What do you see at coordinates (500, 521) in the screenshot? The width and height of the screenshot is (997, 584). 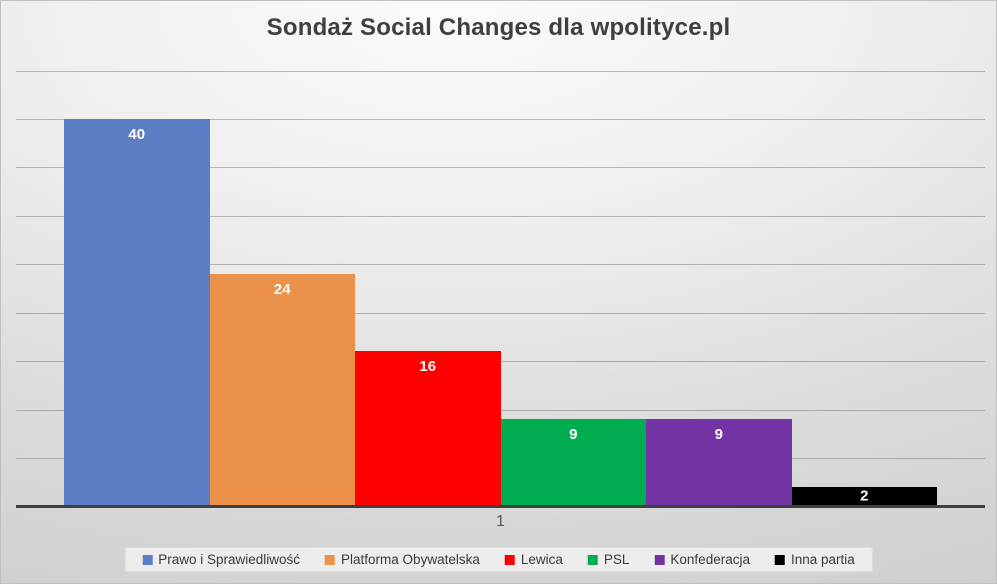 I see `x-axis-category-label: 1` at bounding box center [500, 521].